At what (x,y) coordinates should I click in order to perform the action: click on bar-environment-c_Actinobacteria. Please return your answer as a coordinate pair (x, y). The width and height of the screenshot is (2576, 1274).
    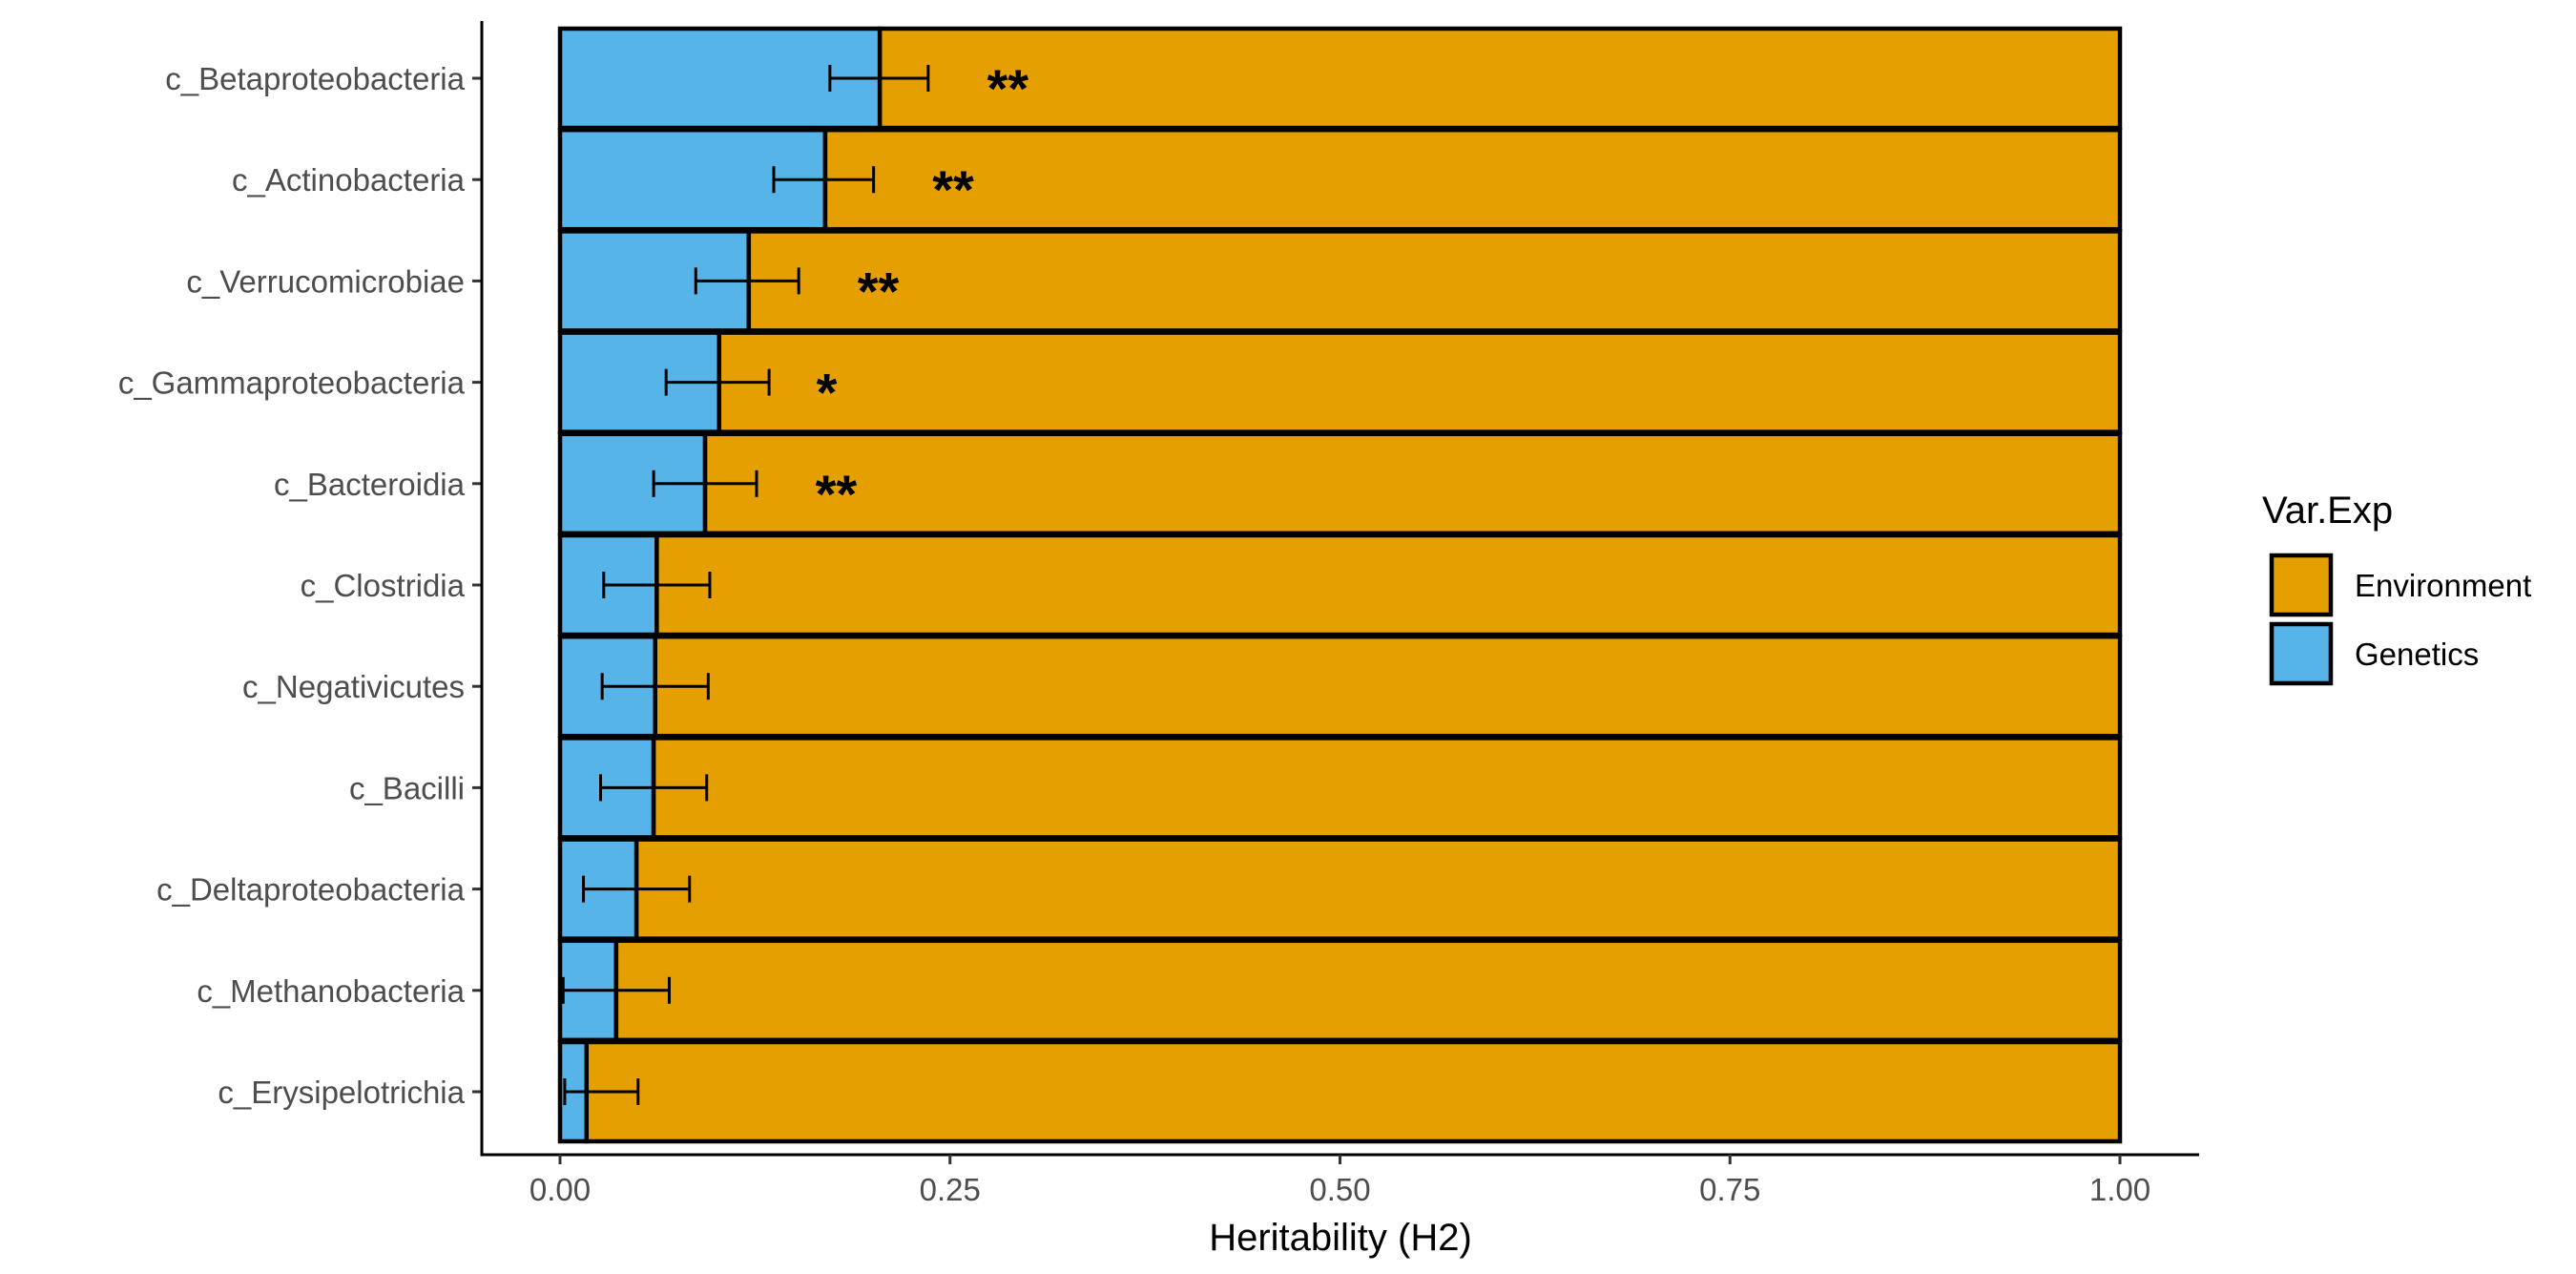
    Looking at the image, I should click on (1472, 179).